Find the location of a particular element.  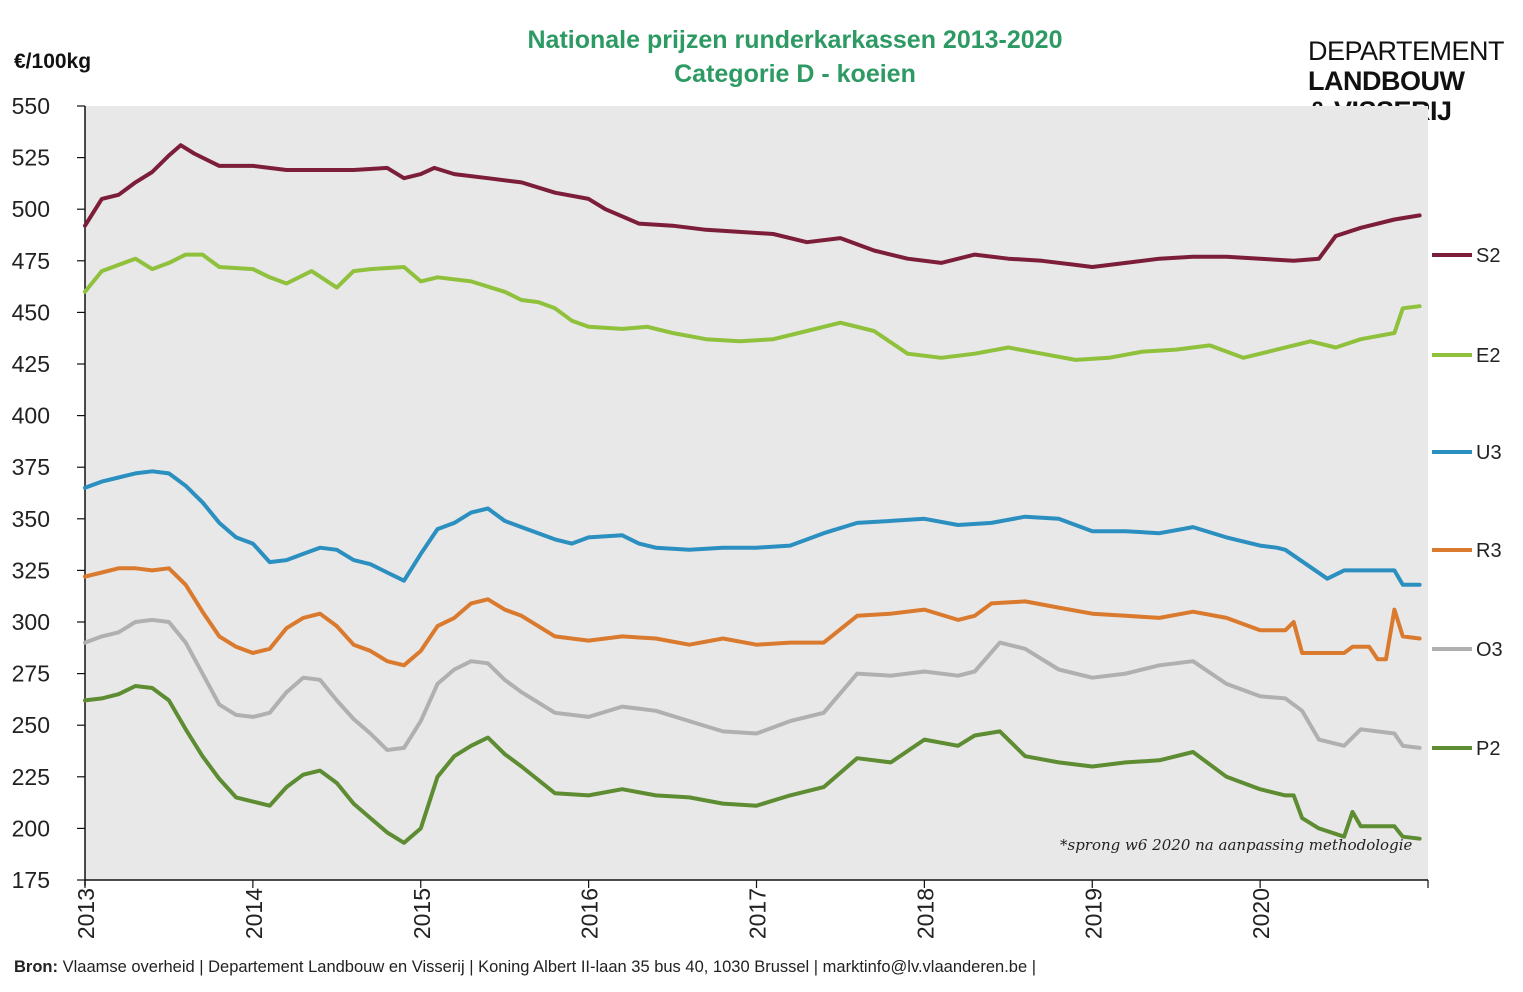

x-tick-label: 2014 is located at coordinates (254, 913).